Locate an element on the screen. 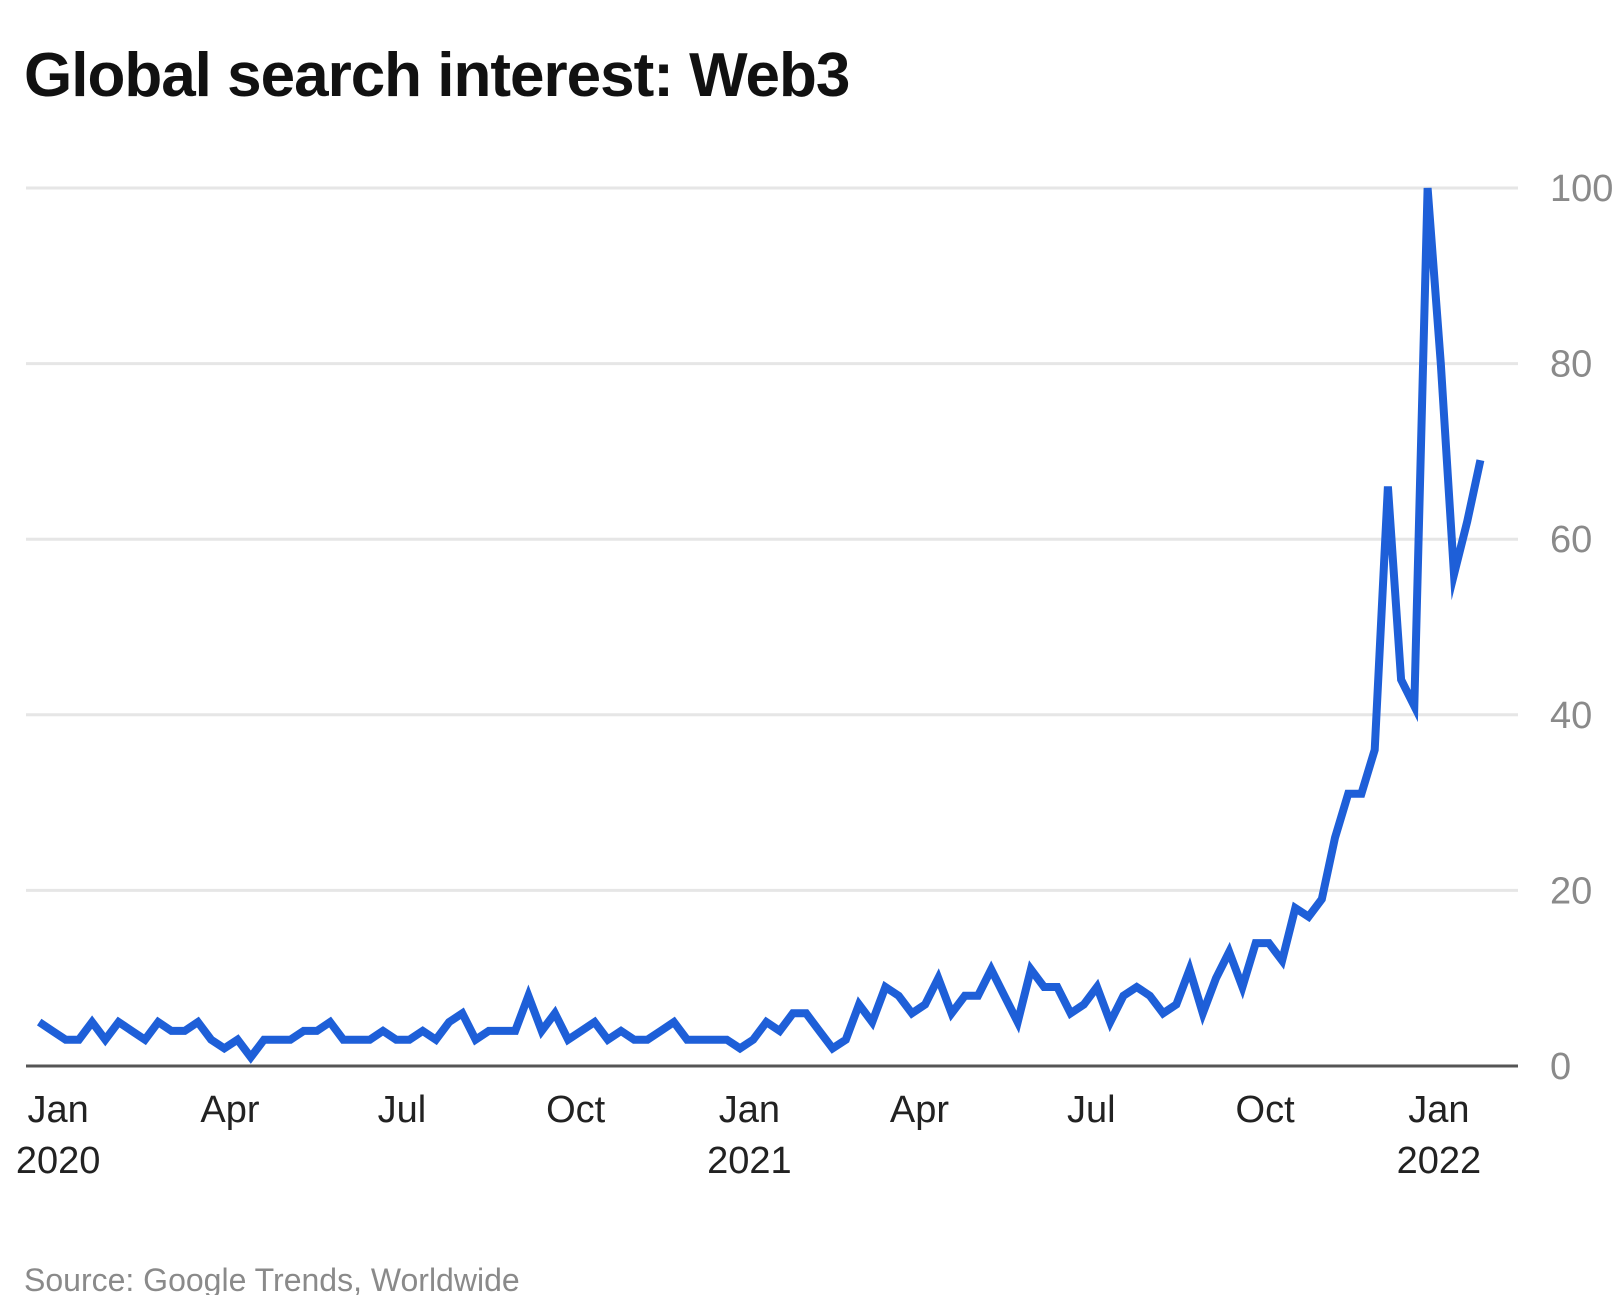  y-axis-ticks: 0 20 40 60 80 100 is located at coordinates (1581, 628).